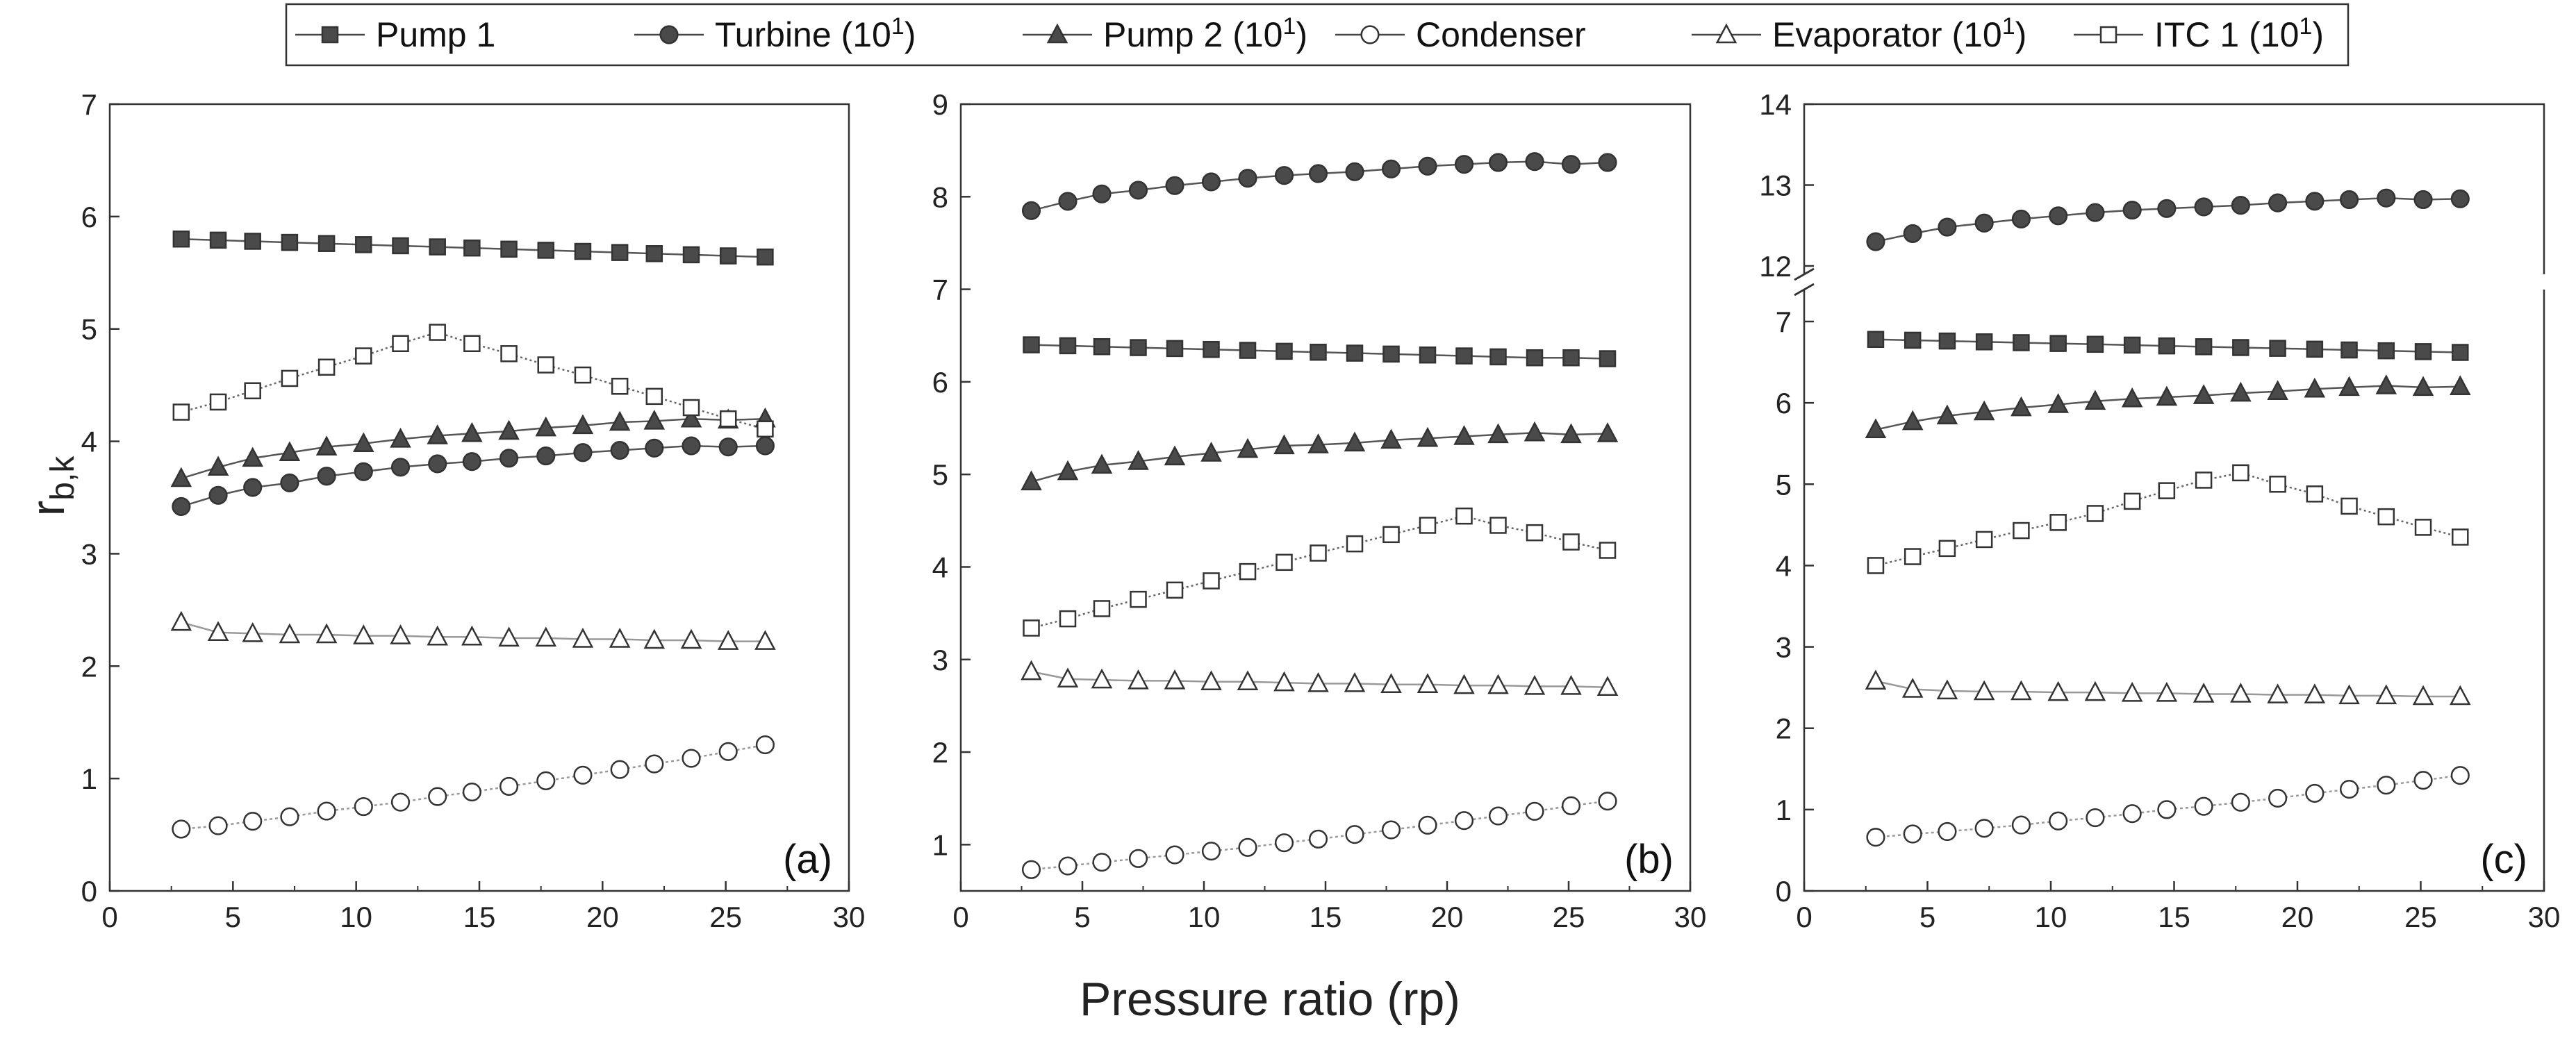 Image resolution: width=2576 pixels, height=1043 pixels. I want to click on legend-entry-turbine: Turbine (101), so click(775, 33).